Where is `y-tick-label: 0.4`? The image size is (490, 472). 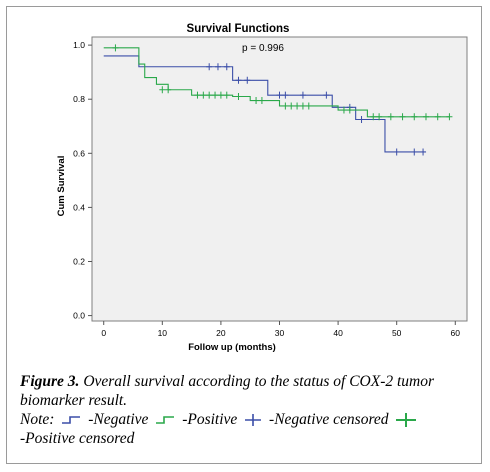 y-tick-label: 0.4 is located at coordinates (79, 207).